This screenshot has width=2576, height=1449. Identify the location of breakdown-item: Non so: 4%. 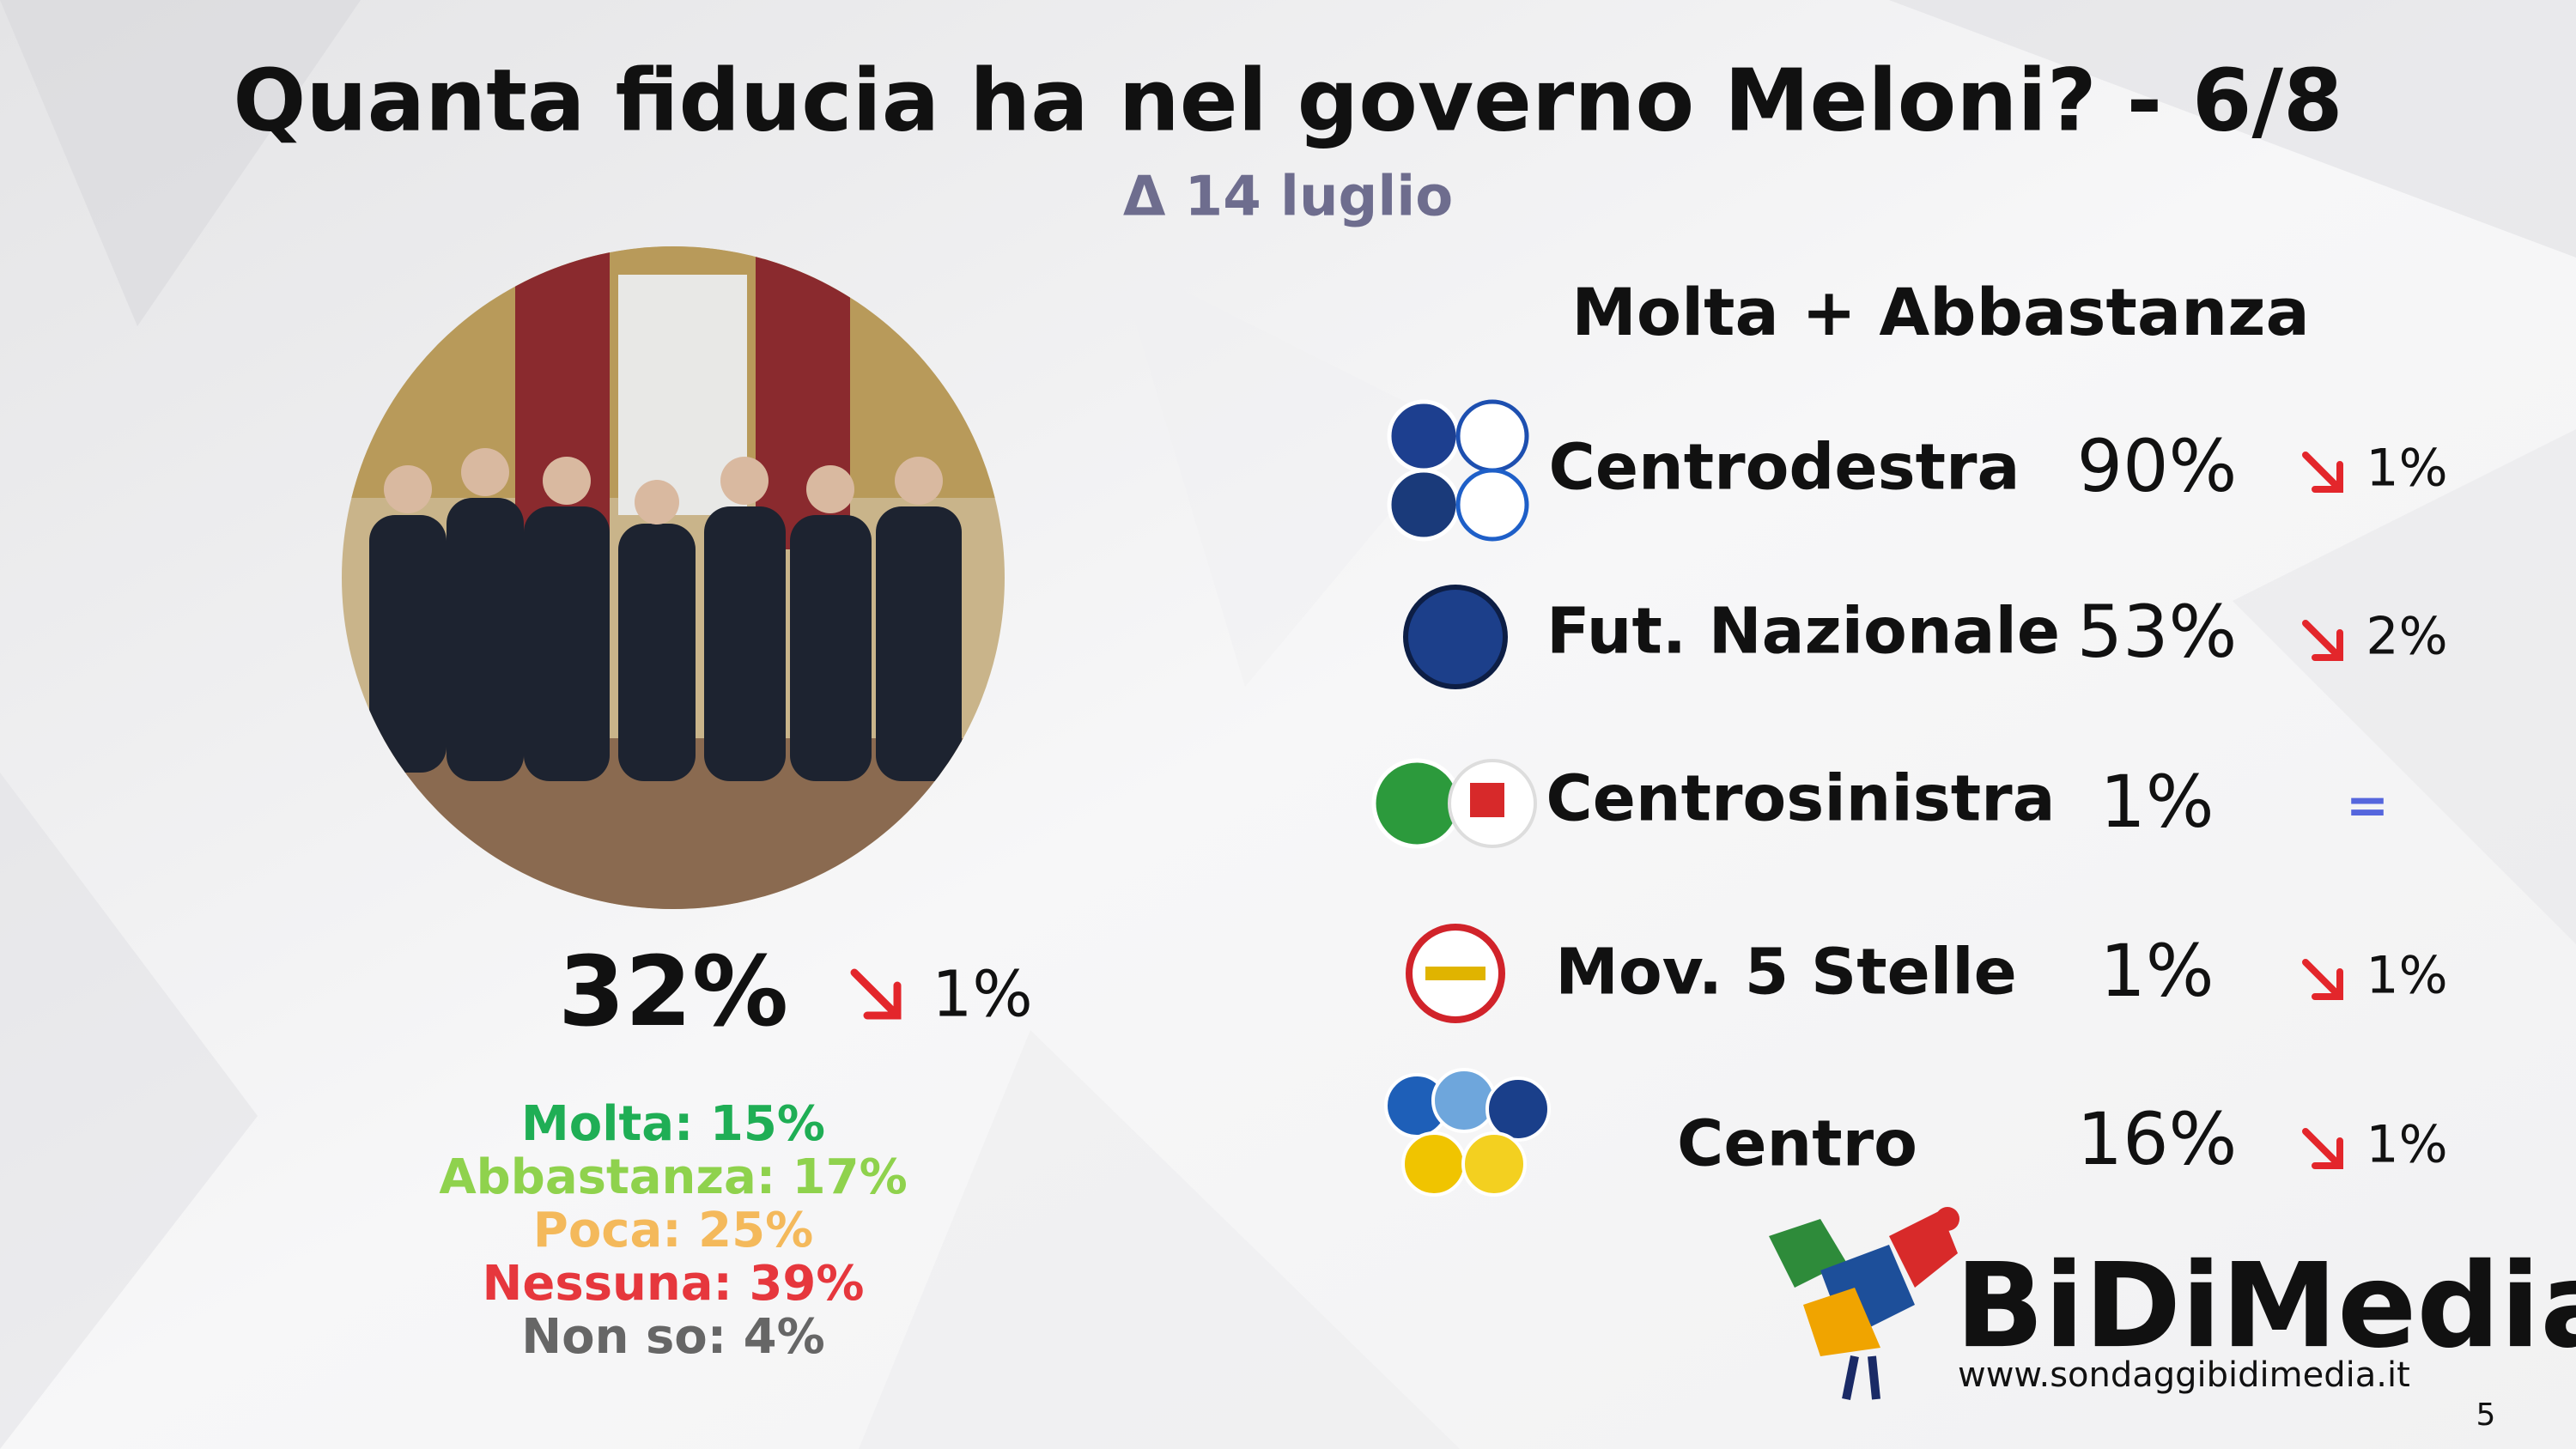
(673, 1337).